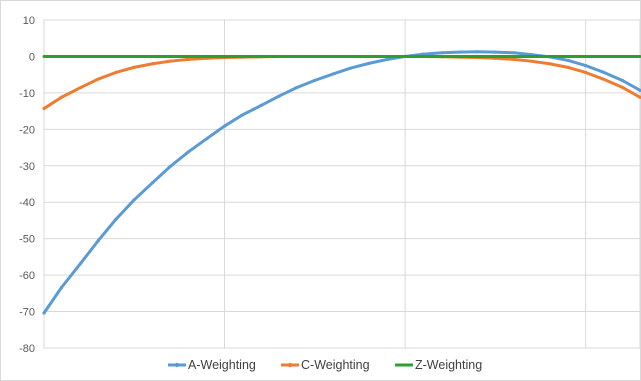  What do you see at coordinates (27, 276) in the screenshot?
I see `y-tick-label: -60` at bounding box center [27, 276].